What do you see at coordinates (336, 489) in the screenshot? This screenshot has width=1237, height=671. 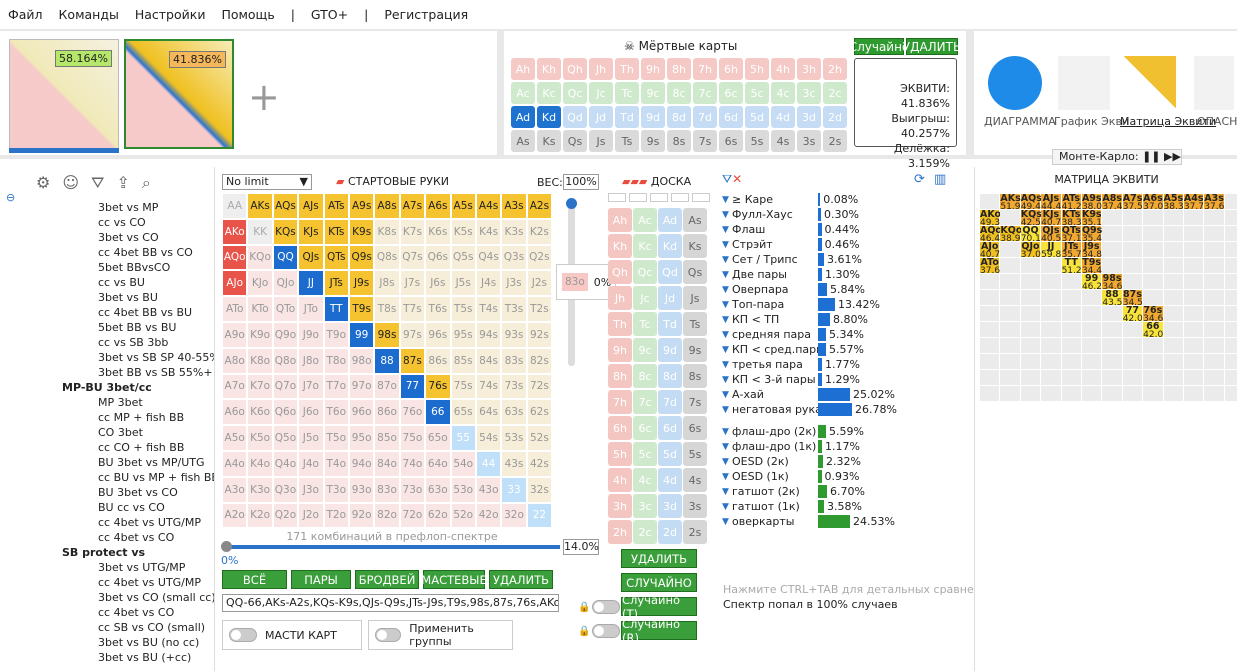 I see `hand-cell: T3o` at bounding box center [336, 489].